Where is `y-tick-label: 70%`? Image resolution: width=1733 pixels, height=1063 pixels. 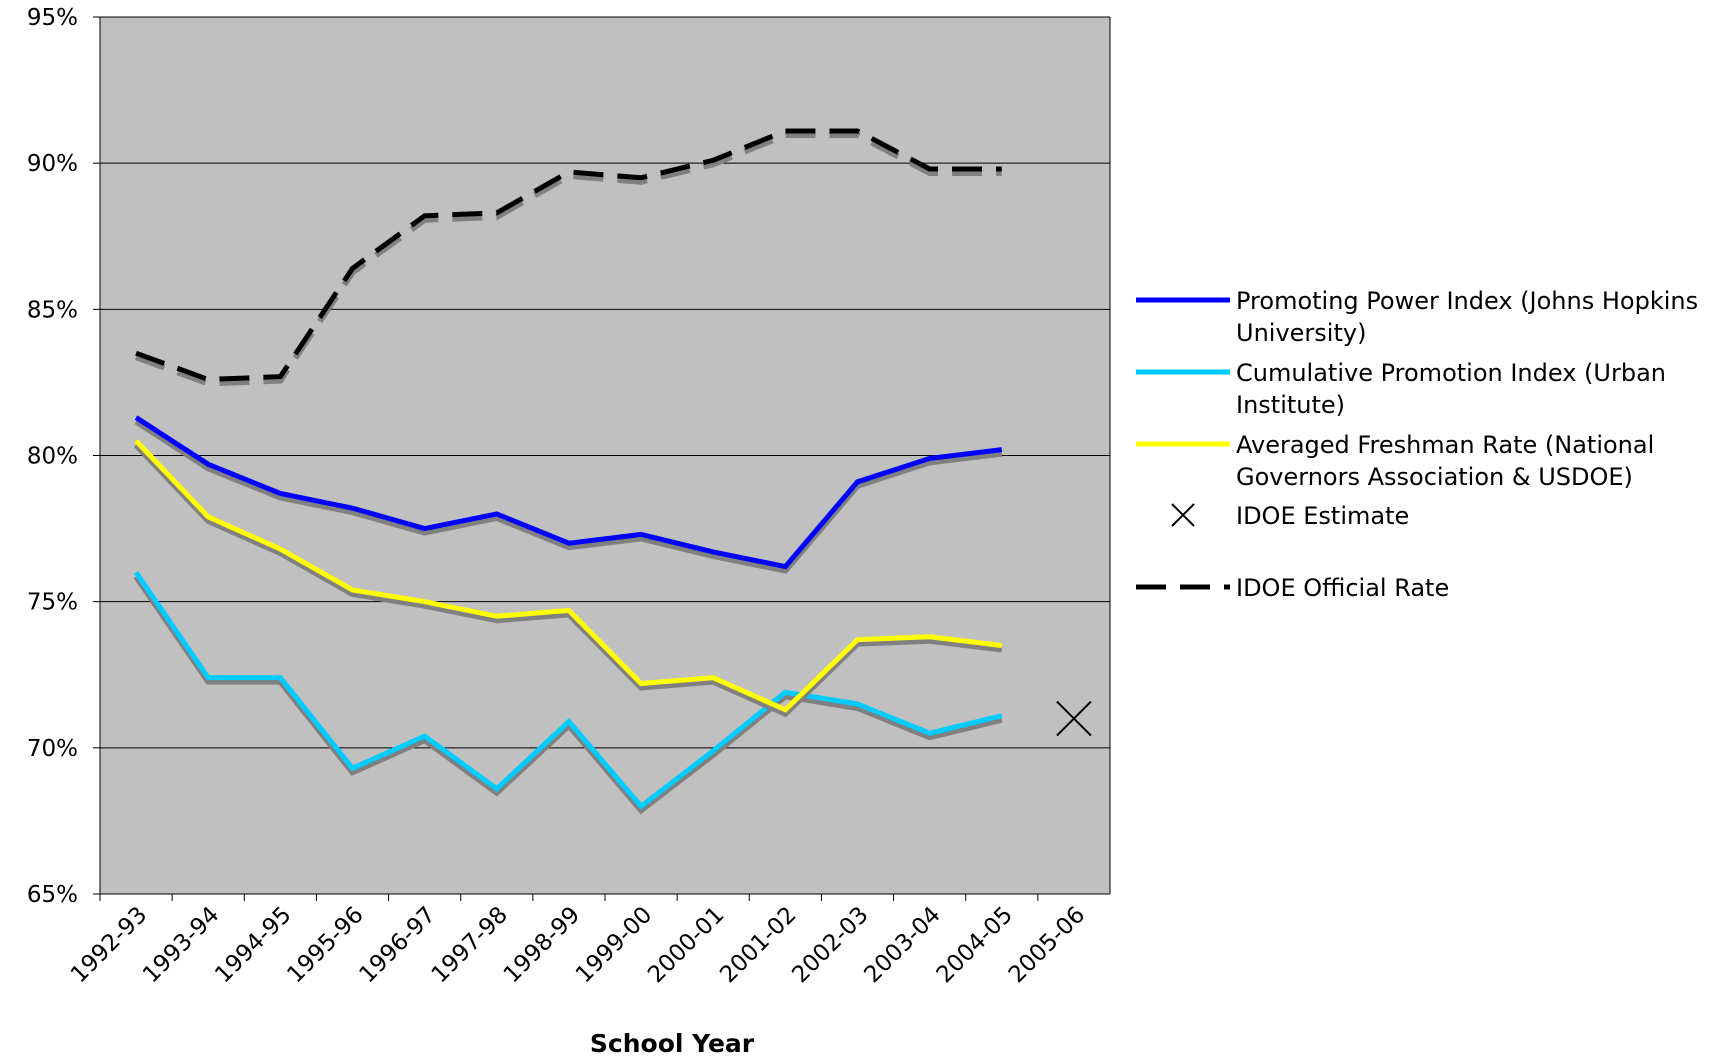
y-tick-label: 70% is located at coordinates (52, 749).